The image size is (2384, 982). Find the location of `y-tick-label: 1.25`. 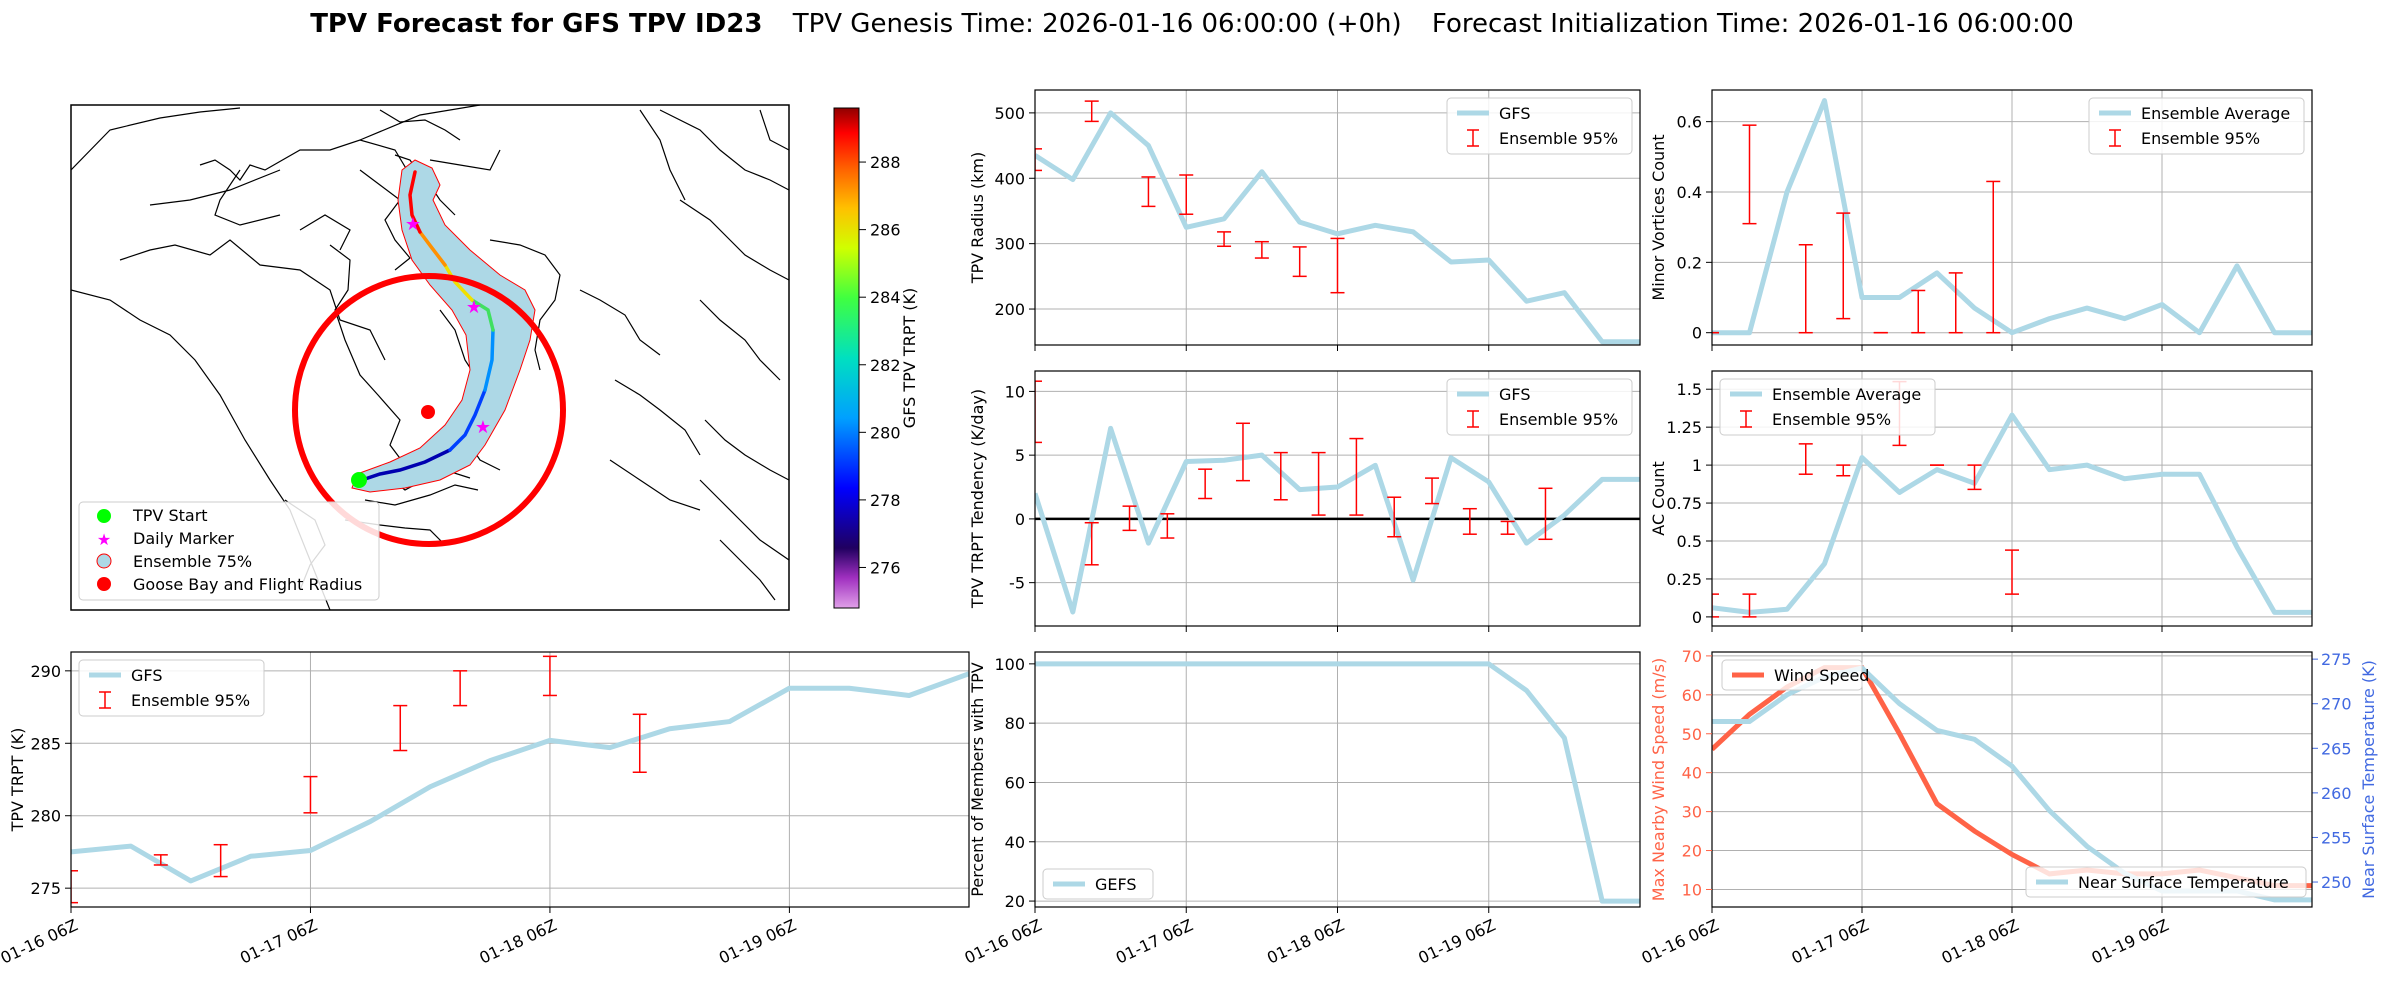

y-tick-label: 1.25 is located at coordinates (1684, 427).